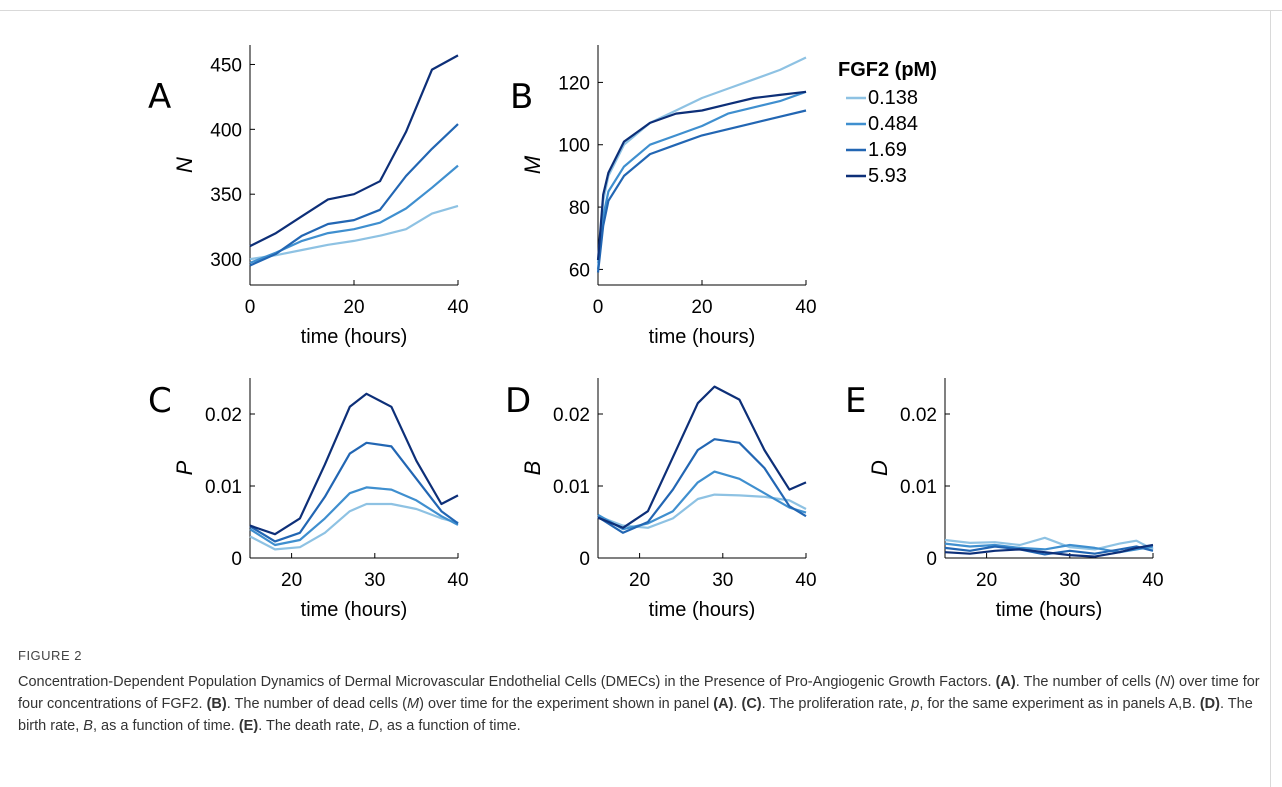 The width and height of the screenshot is (1282, 787). What do you see at coordinates (887, 150) in the screenshot?
I see `legend-entry-1.69: 1.69` at bounding box center [887, 150].